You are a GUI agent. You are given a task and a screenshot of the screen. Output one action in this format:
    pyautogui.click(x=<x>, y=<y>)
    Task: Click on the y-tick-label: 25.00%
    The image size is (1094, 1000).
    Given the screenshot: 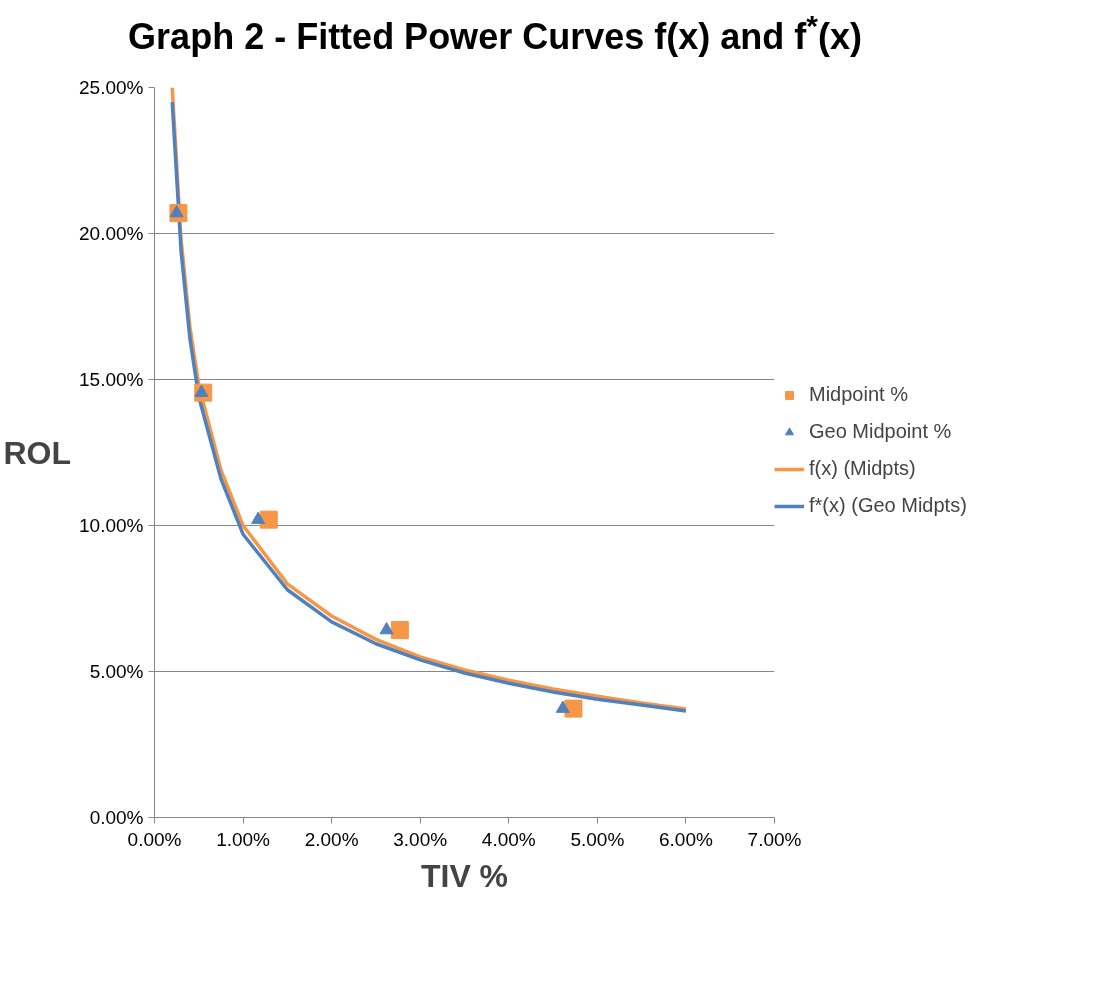 What is the action you would take?
    pyautogui.click(x=111, y=88)
    